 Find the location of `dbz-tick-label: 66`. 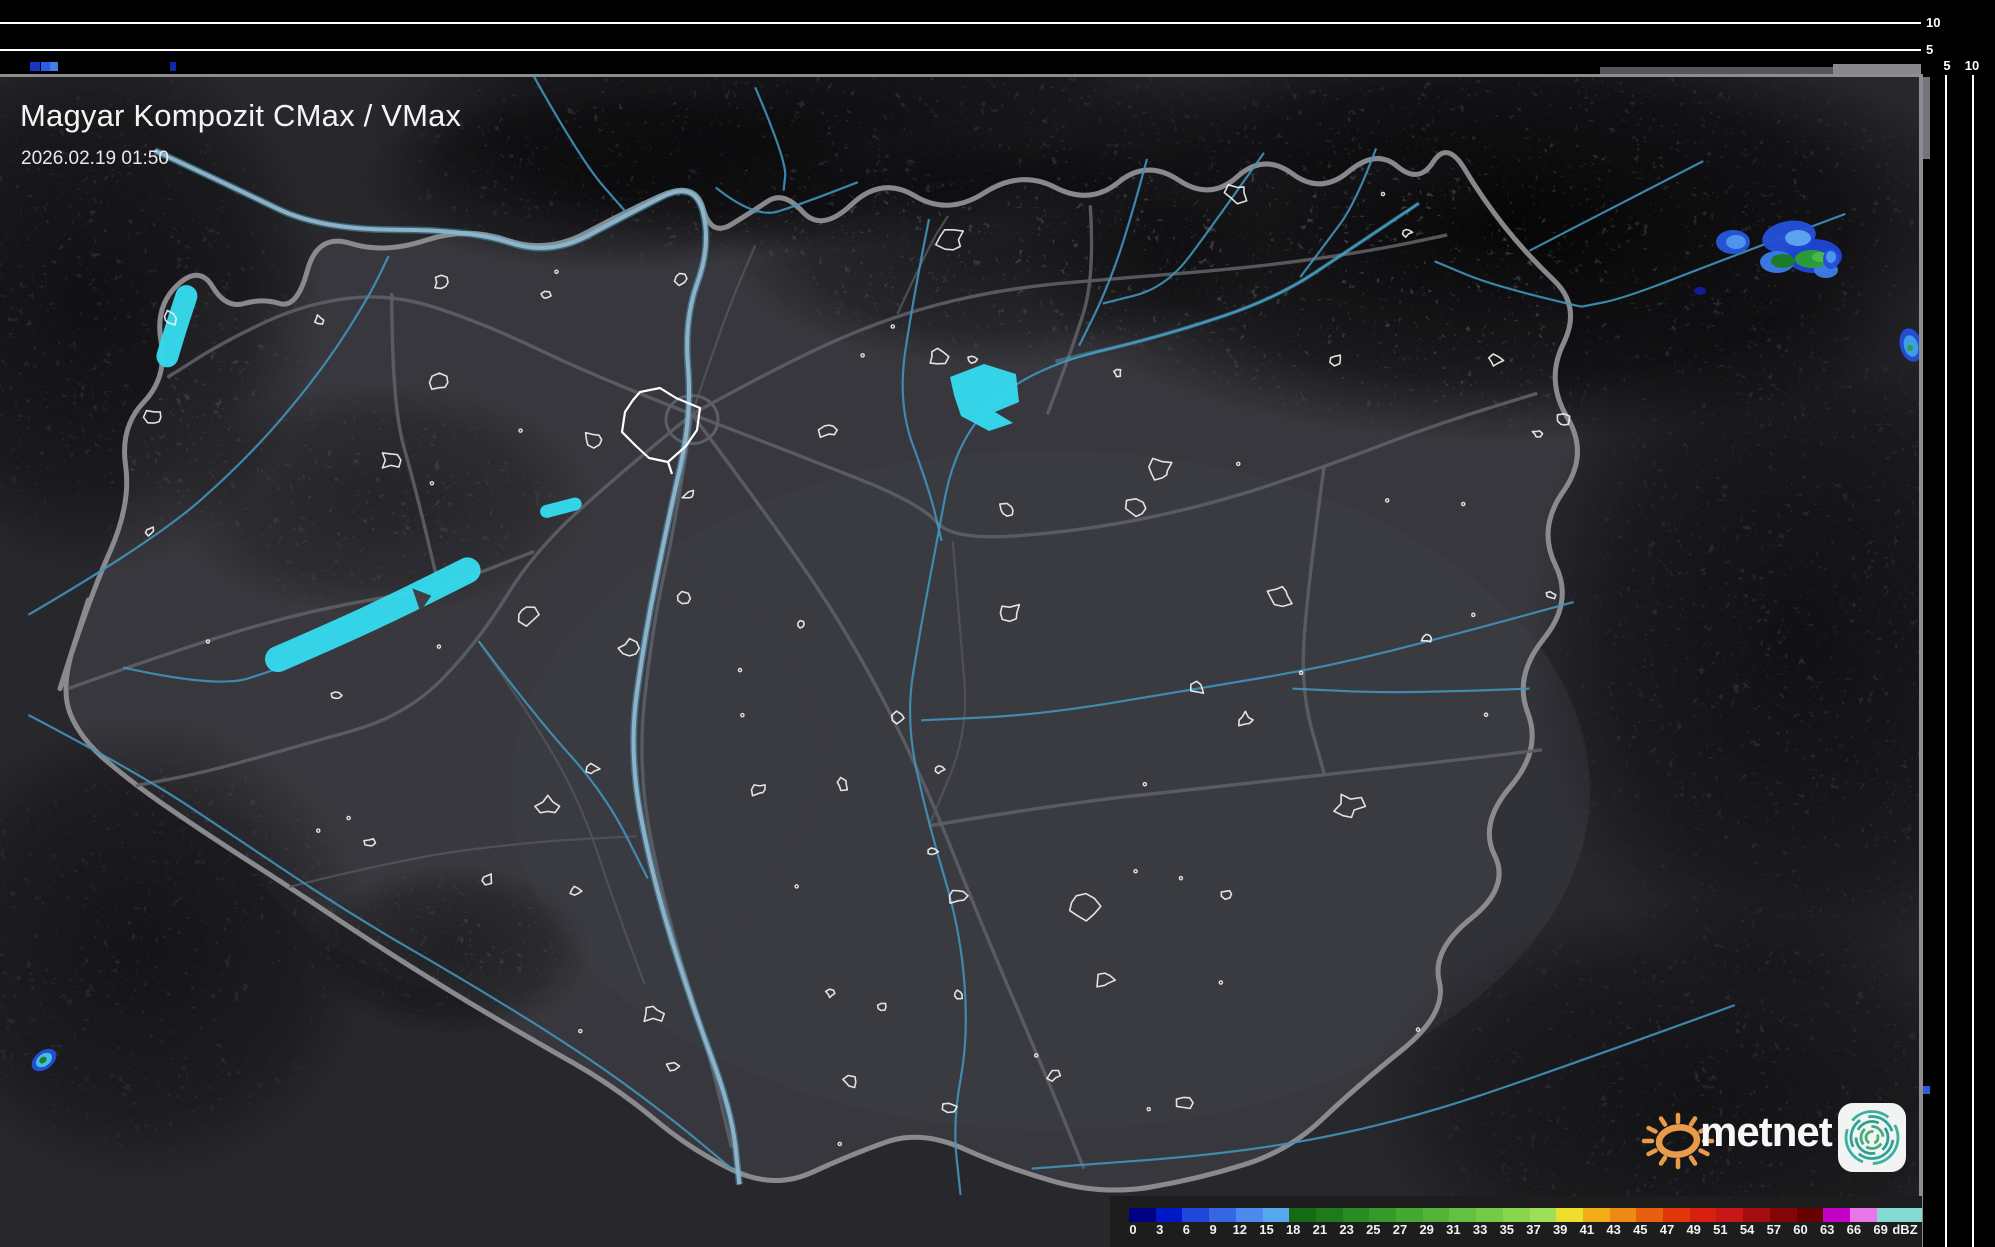

dbz-tick-label: 66 is located at coordinates (1854, 1229).